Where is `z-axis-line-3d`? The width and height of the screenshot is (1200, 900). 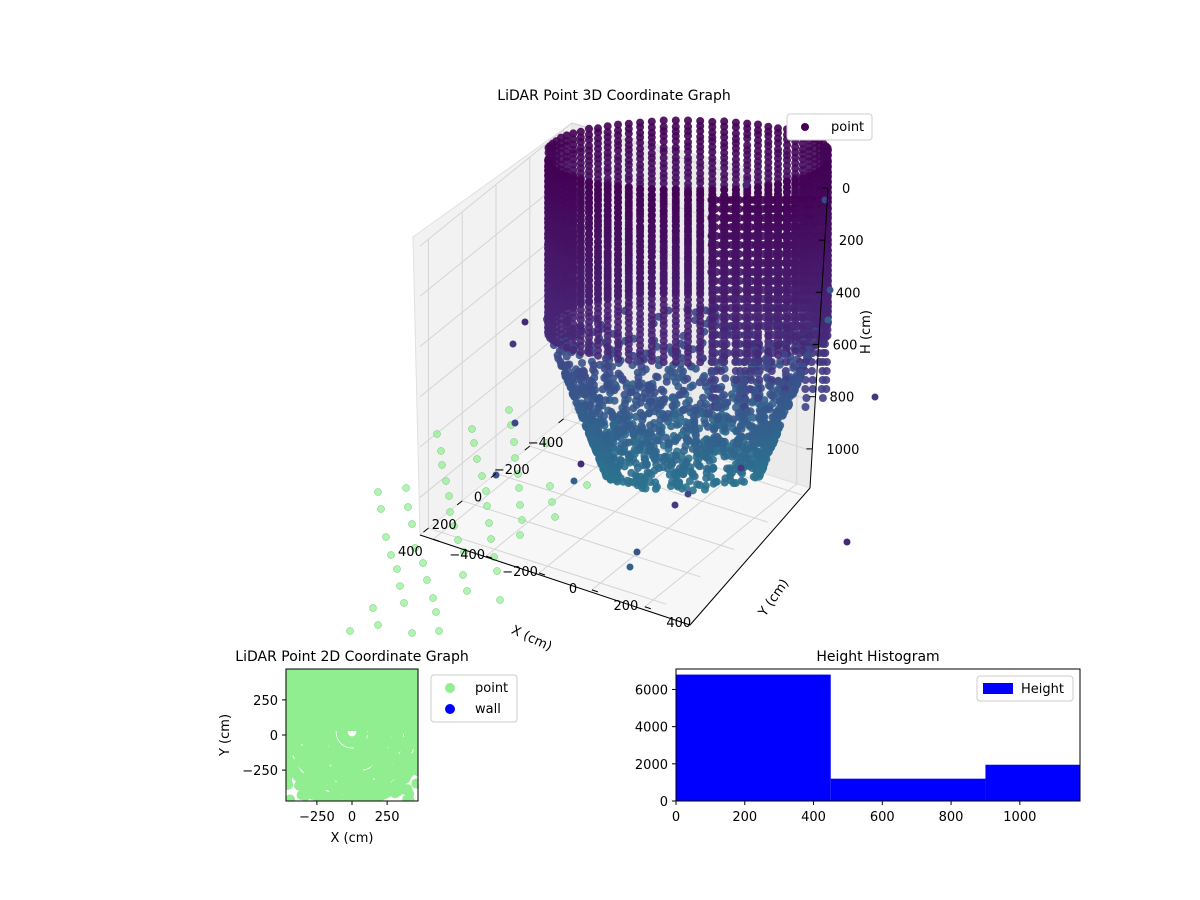 z-axis-line-3d is located at coordinates (819, 338).